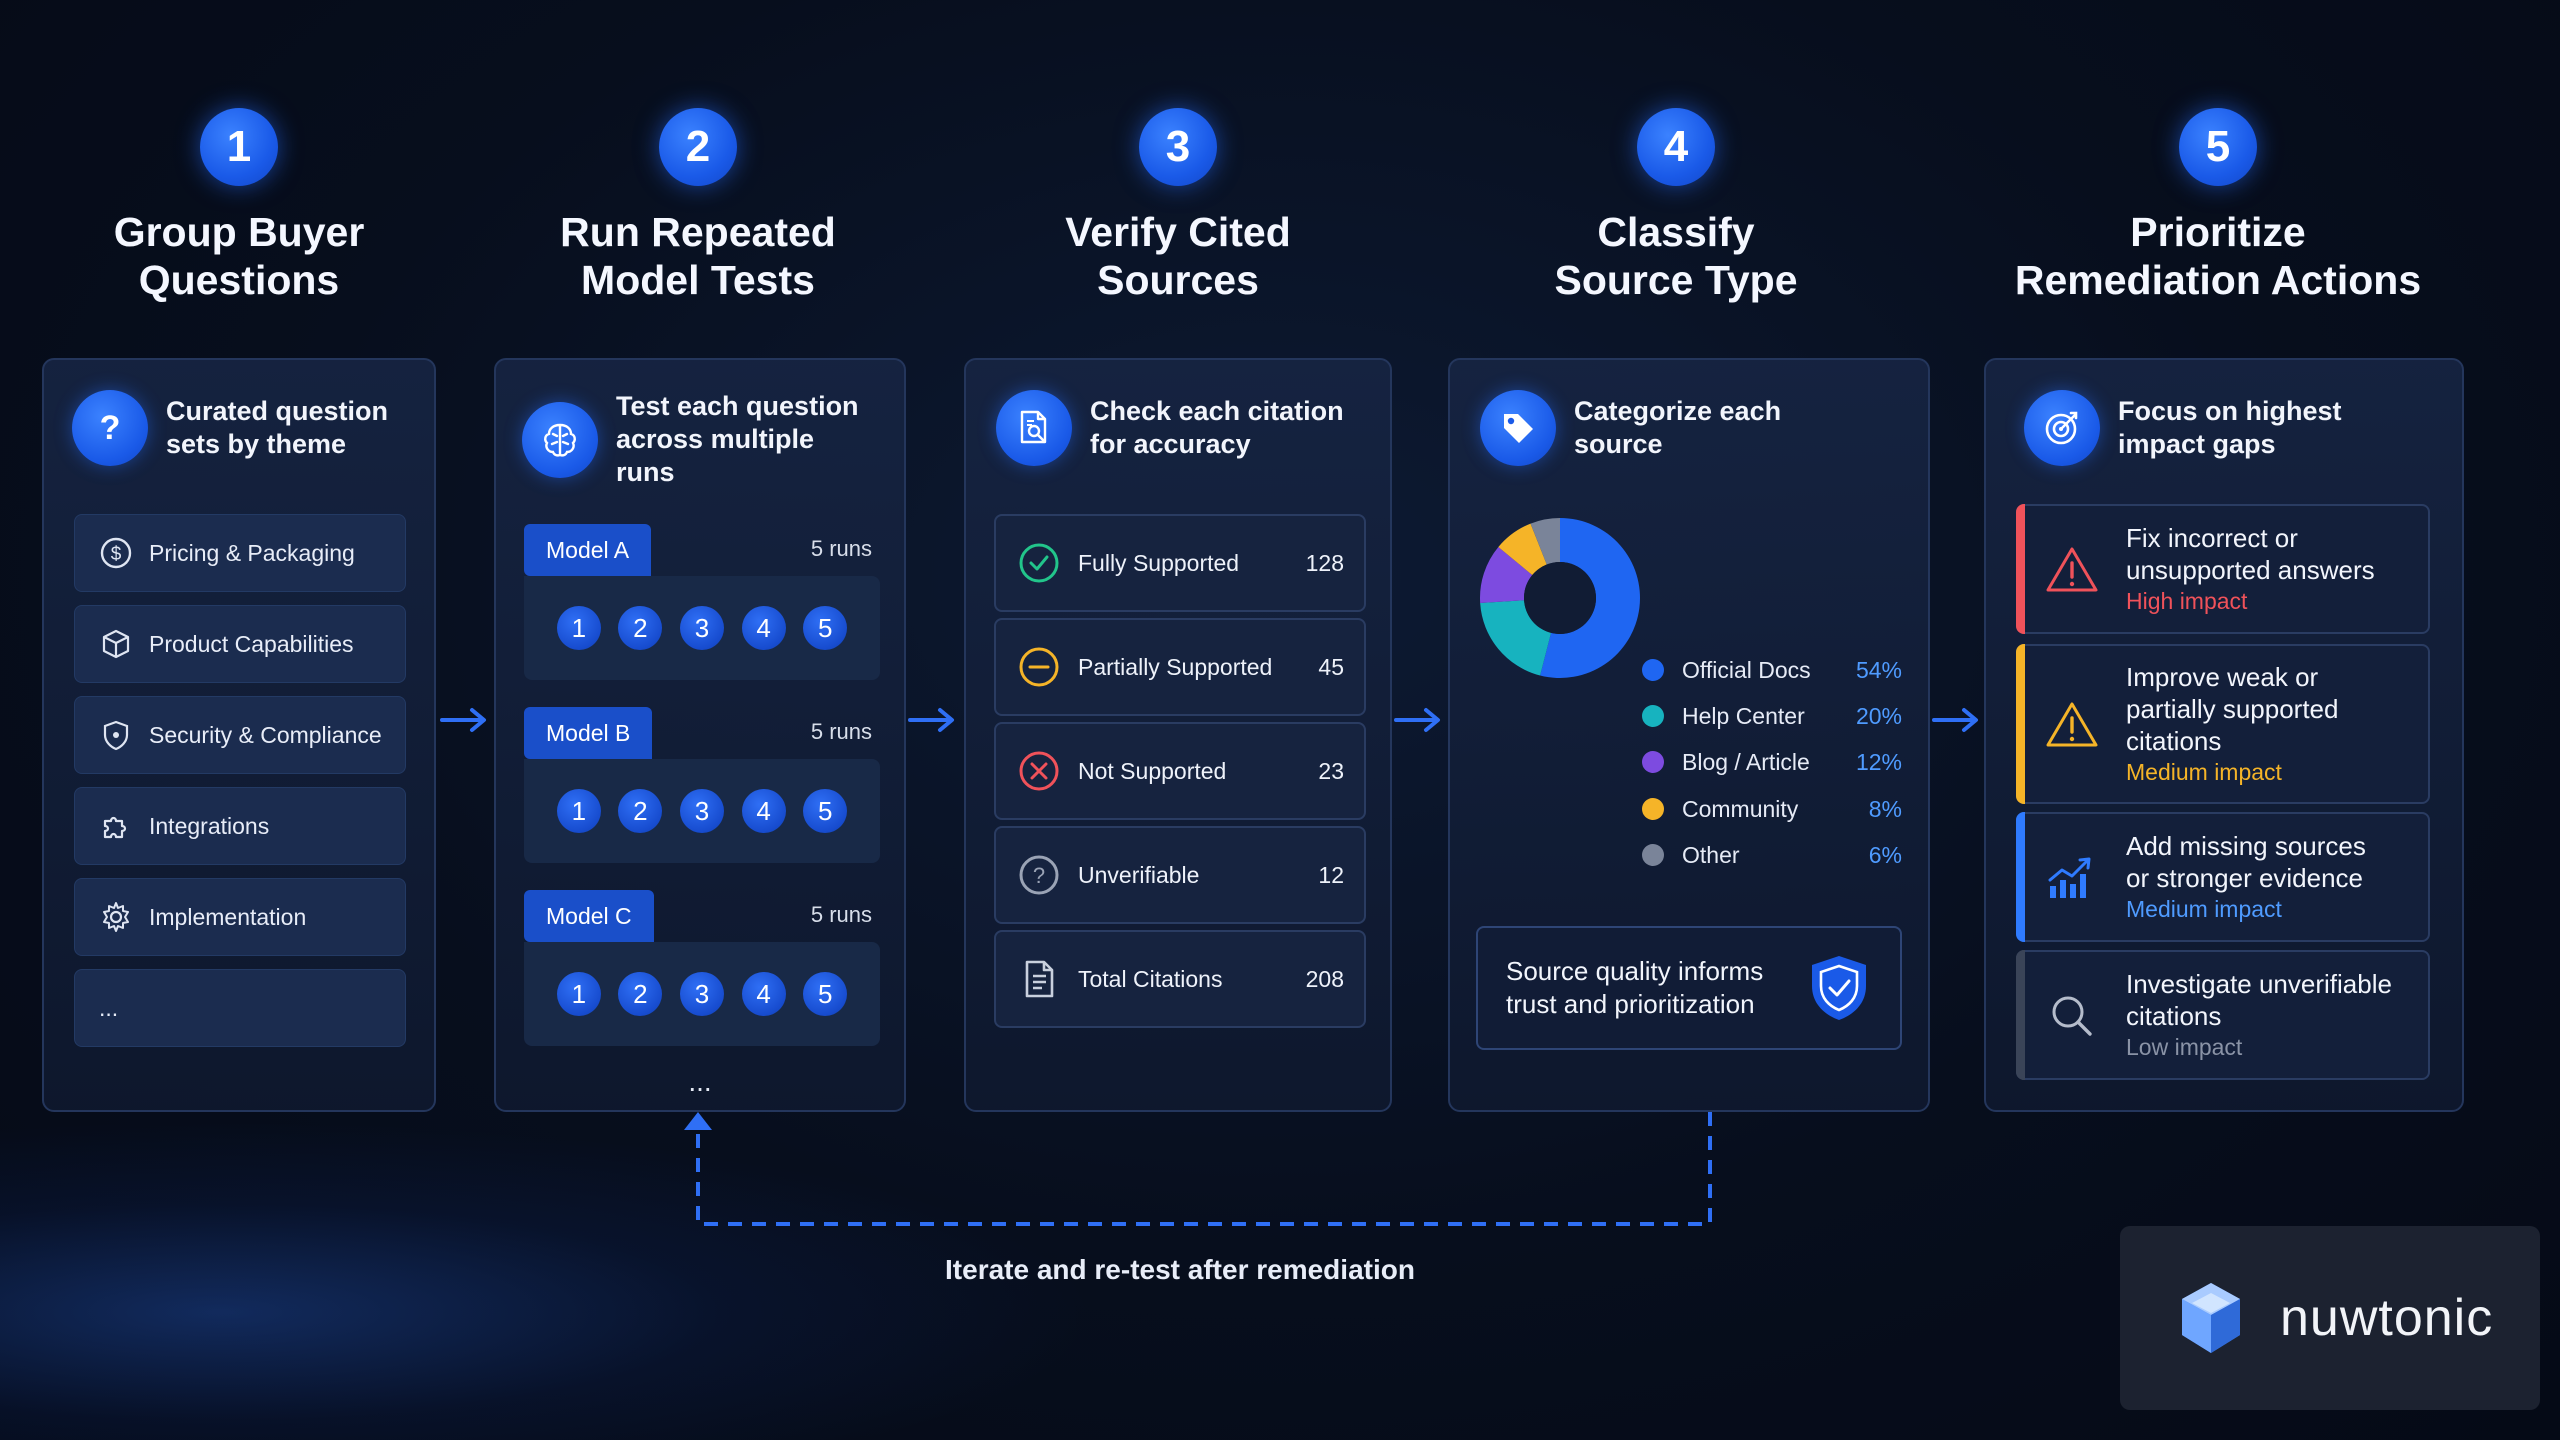 Image resolution: width=2560 pixels, height=1440 pixels. What do you see at coordinates (2246, 862) in the screenshot?
I see `action-title: Add missing sources or stronger evidence` at bounding box center [2246, 862].